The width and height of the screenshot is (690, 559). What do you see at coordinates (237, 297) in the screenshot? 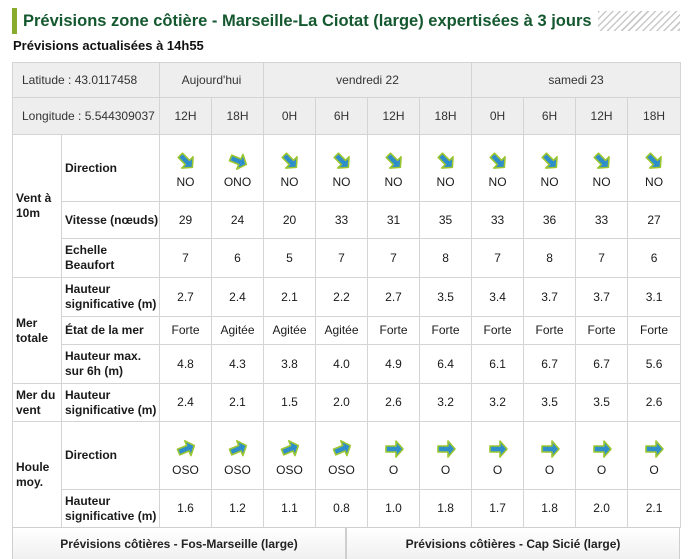
I see `sea-height-cell: 2.4` at bounding box center [237, 297].